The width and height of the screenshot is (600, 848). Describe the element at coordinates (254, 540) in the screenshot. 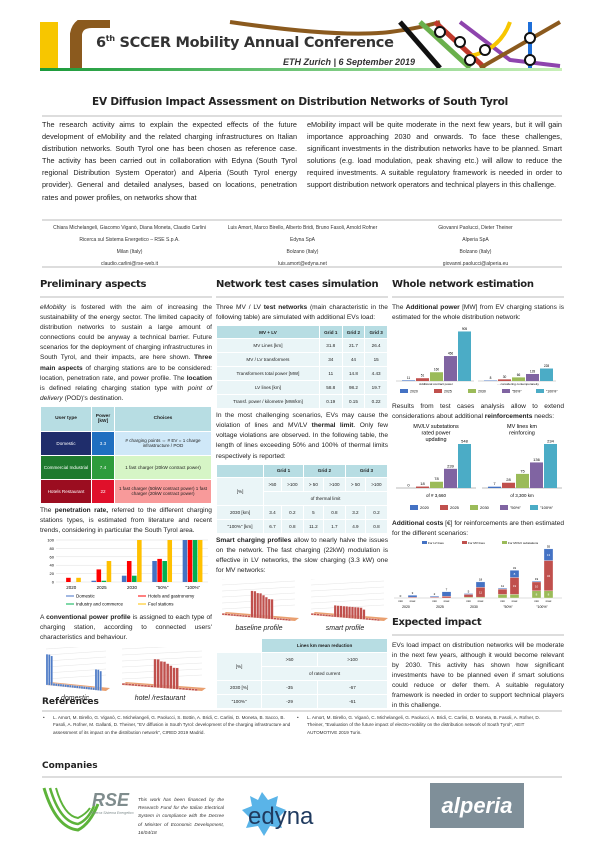

I see `bold-text: Smart charging profiles` at that location.